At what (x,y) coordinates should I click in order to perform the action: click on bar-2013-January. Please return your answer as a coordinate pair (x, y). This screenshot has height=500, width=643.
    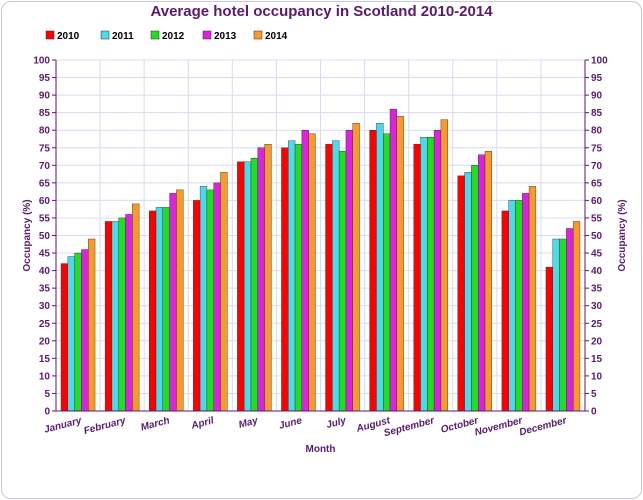
    Looking at the image, I should click on (85, 330).